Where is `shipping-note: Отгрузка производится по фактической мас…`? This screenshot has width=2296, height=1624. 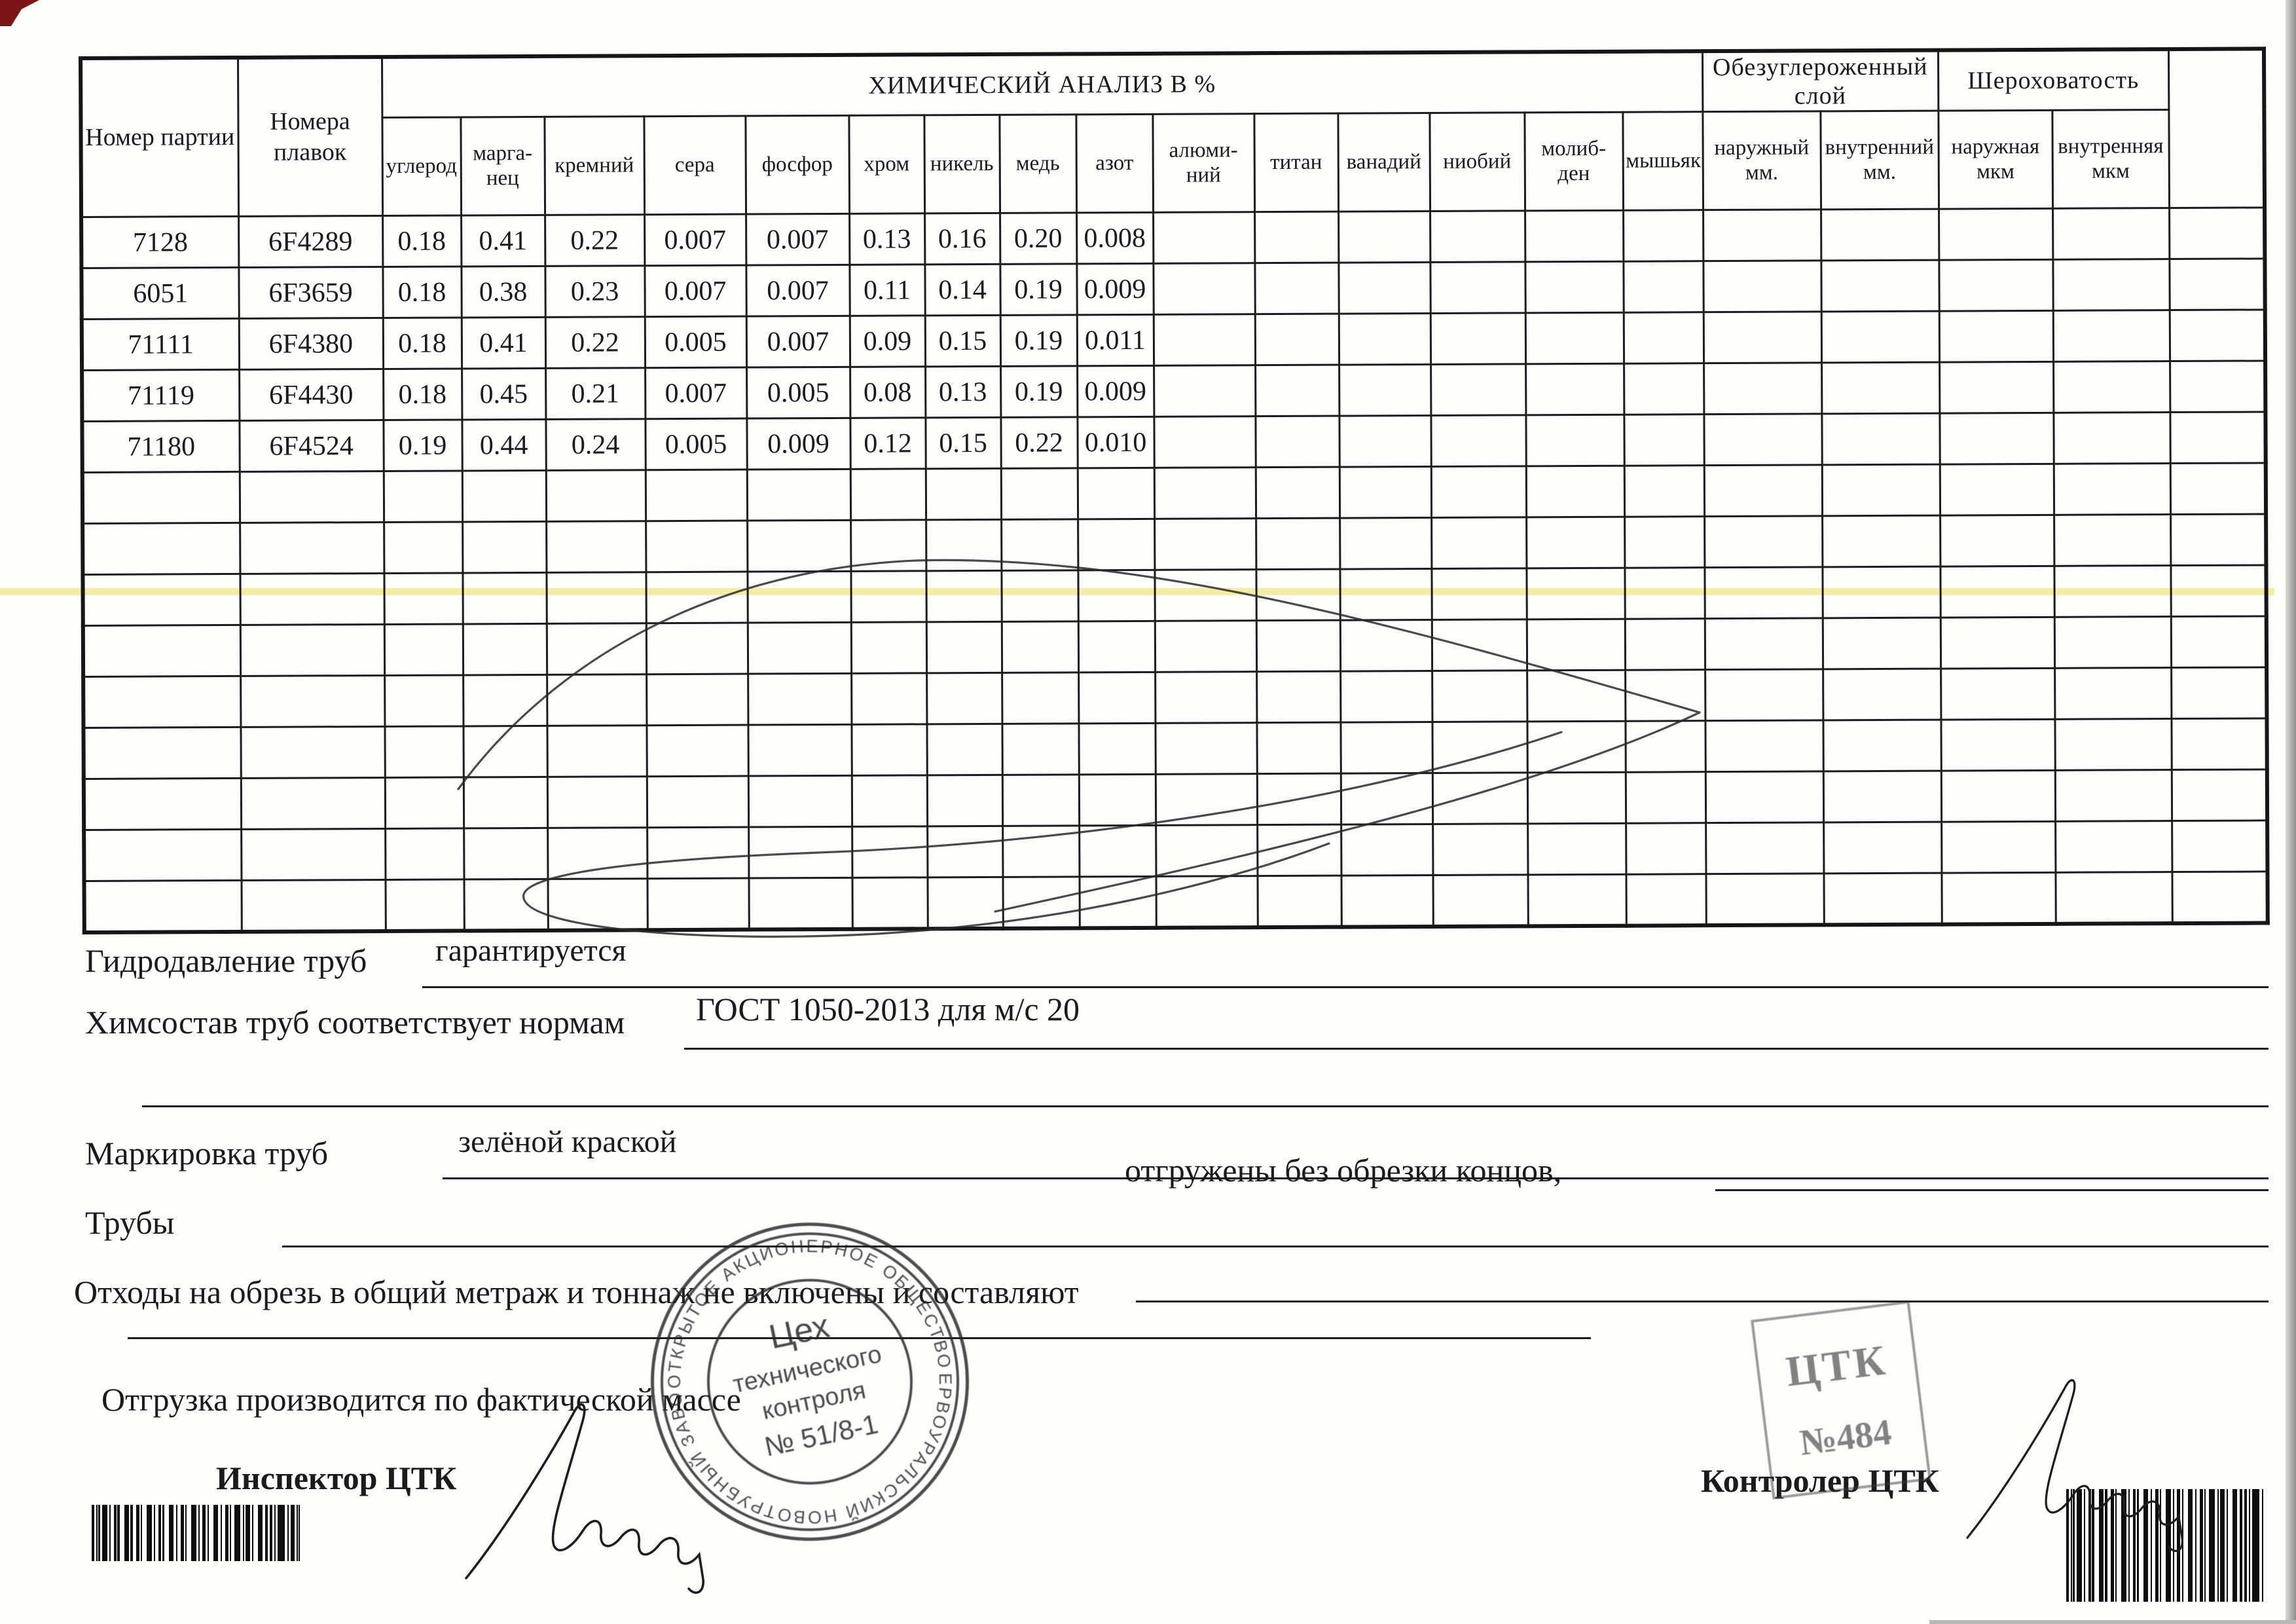 shipping-note: Отгрузка производится по фактической мас… is located at coordinates (421, 1399).